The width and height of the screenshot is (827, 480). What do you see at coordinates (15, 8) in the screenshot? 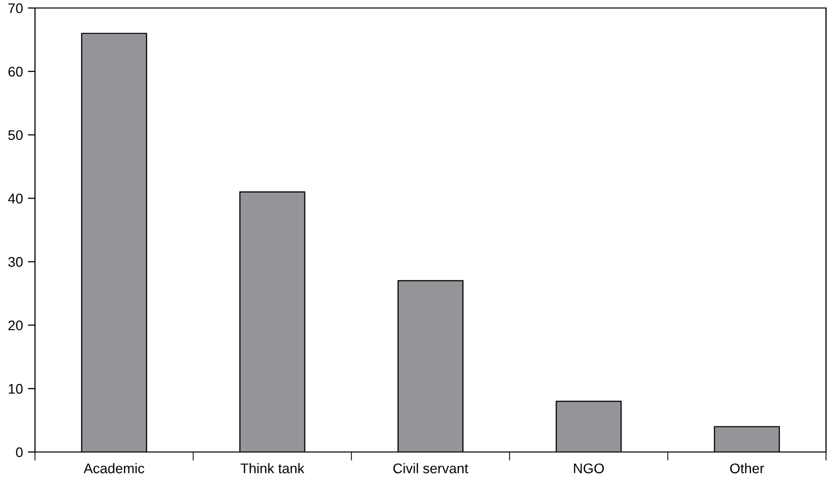
I see `y-tick-label: 70` at bounding box center [15, 8].